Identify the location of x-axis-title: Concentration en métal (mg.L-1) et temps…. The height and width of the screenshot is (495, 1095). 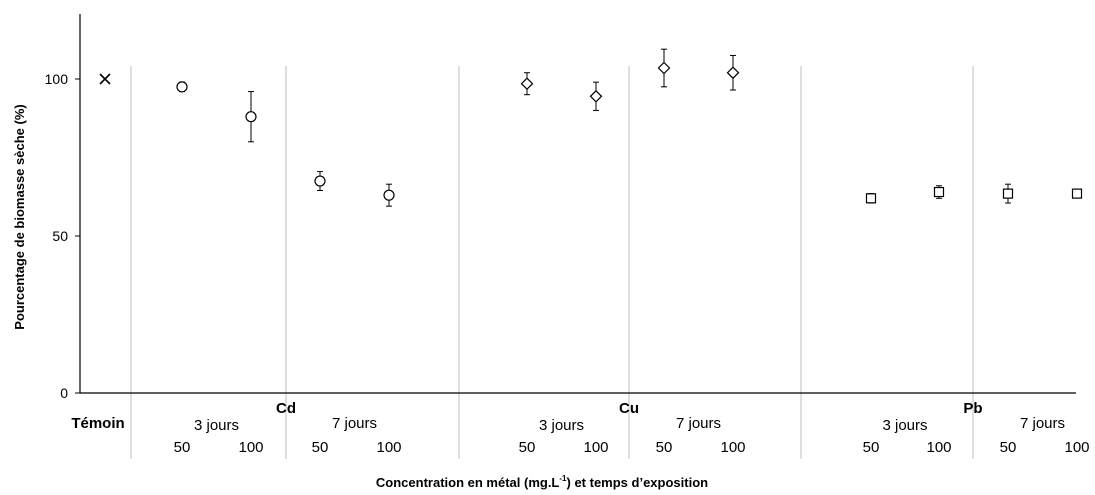
(542, 482).